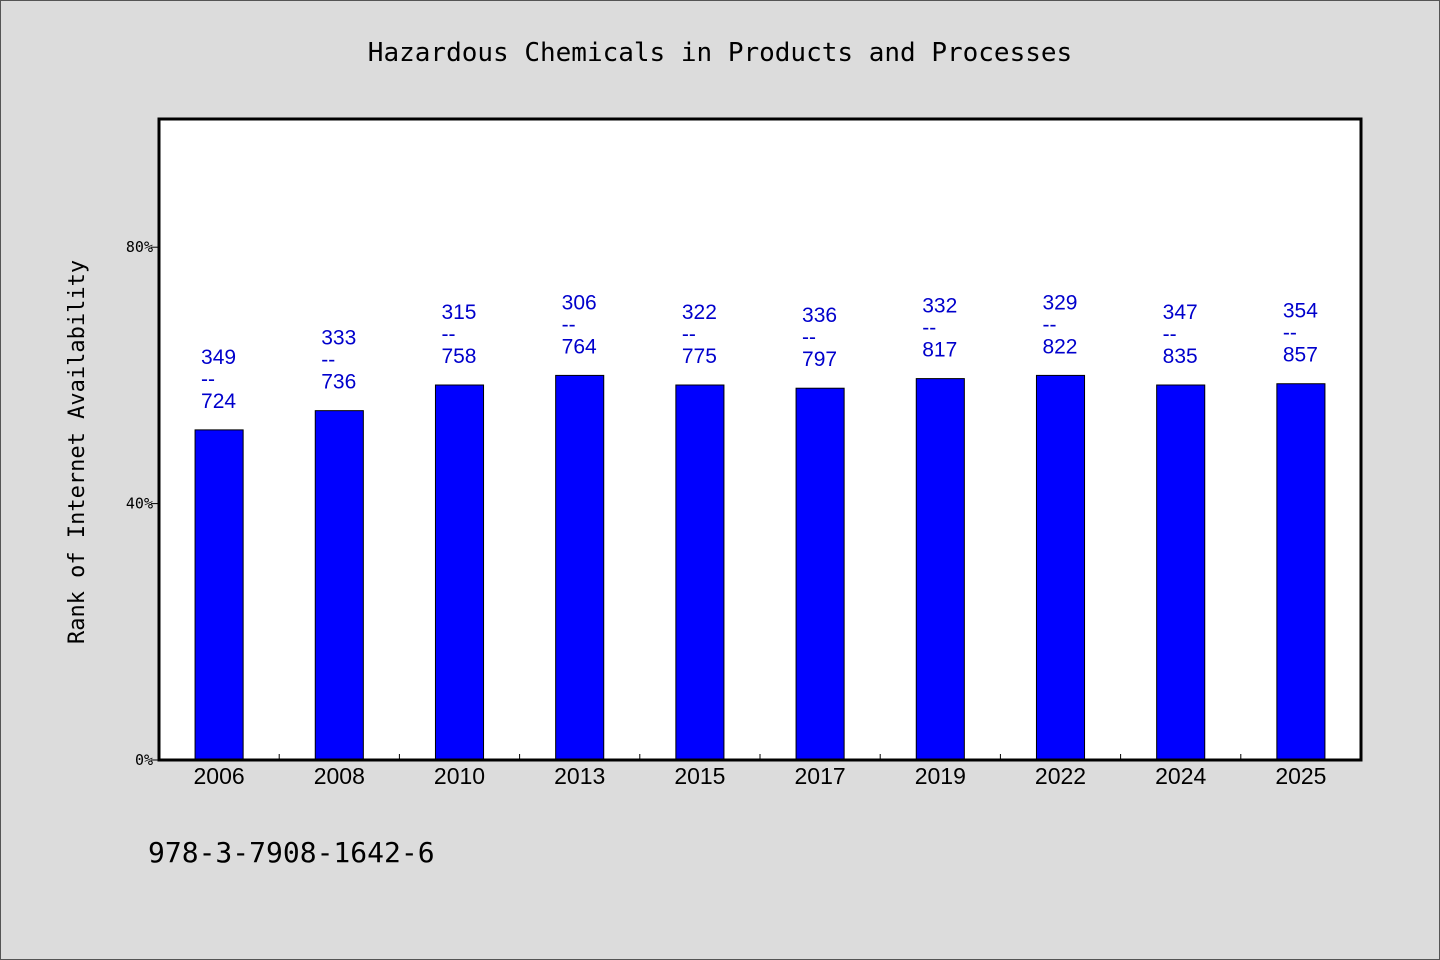 The image size is (1440, 960). What do you see at coordinates (218, 401) in the screenshot?
I see `data-label: 724` at bounding box center [218, 401].